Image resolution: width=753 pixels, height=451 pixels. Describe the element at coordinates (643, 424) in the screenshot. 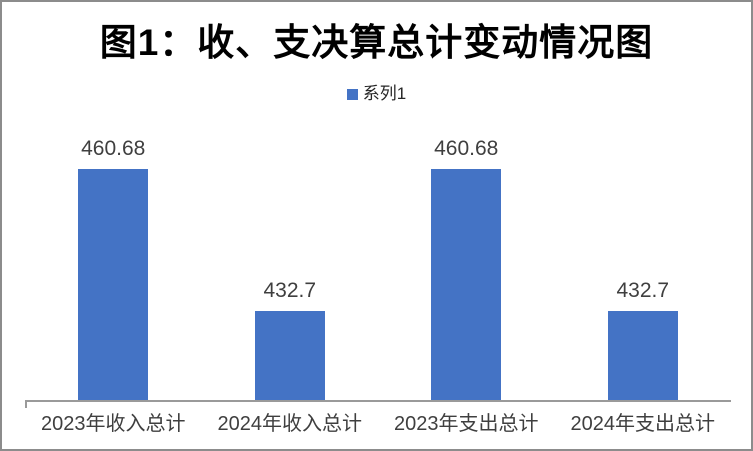

I see `x-axis-label-3: 2024年支出总计` at that location.